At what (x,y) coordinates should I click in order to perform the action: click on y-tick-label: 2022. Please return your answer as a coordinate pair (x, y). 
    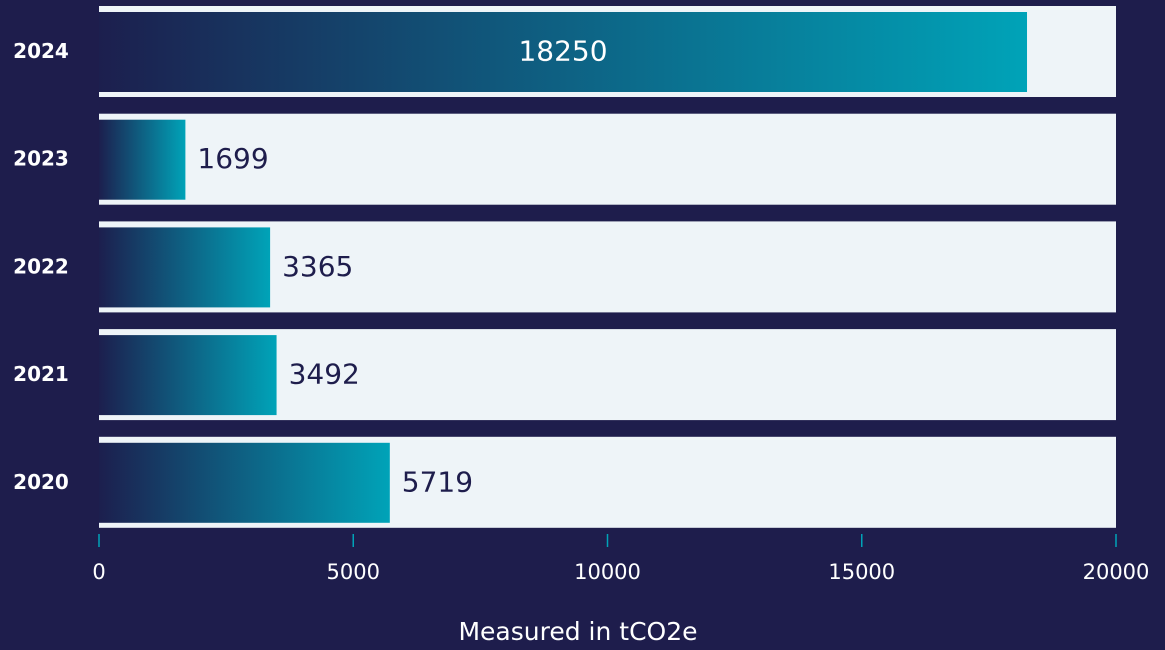
    Looking at the image, I should click on (41, 266).